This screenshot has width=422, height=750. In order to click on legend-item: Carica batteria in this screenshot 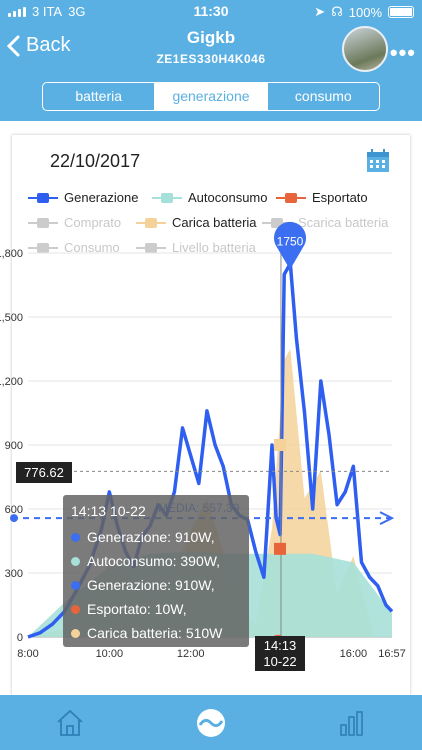, I will do `click(196, 222)`.